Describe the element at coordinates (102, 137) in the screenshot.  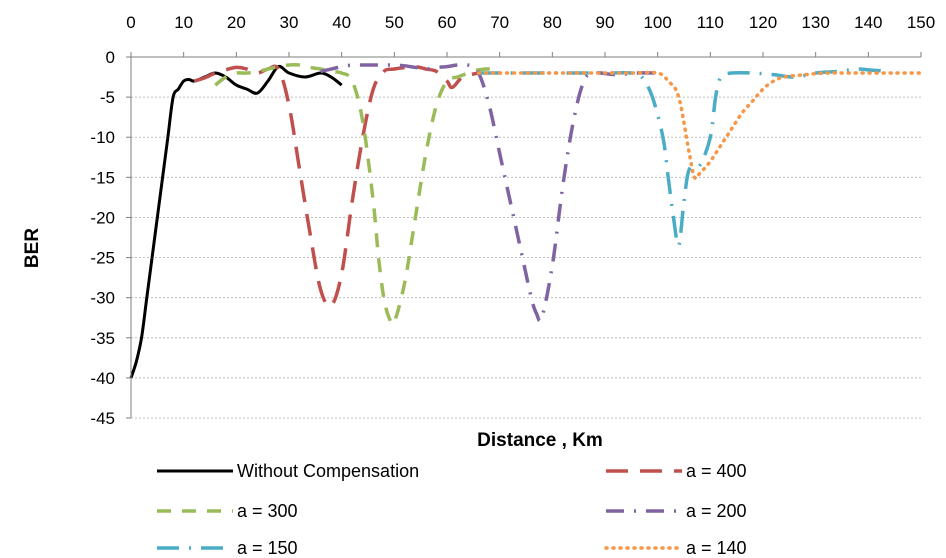
I see `y-tick-label: -10` at that location.